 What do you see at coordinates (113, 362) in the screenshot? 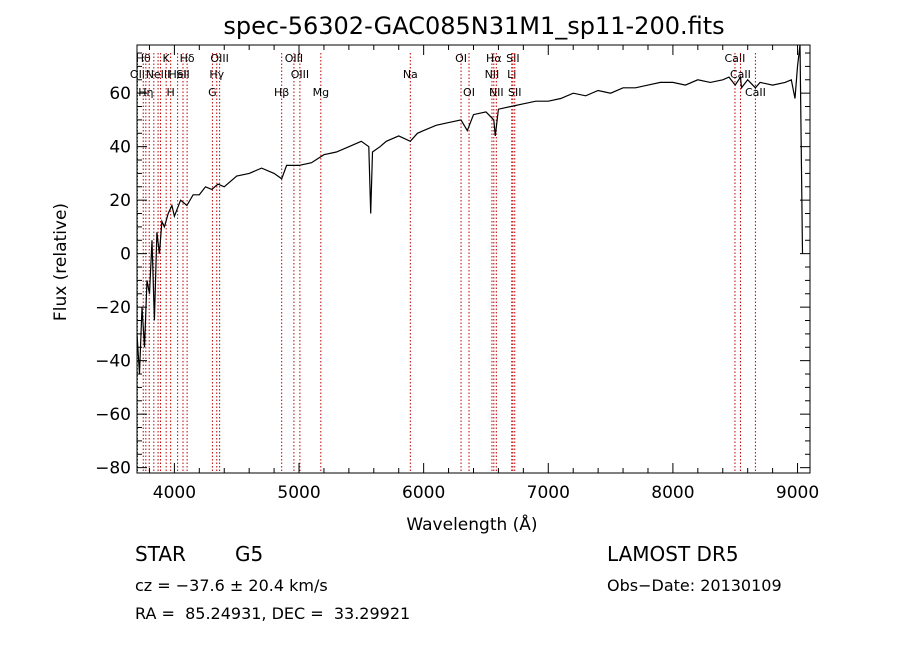
I see `y-tick-label: −40` at bounding box center [113, 362].